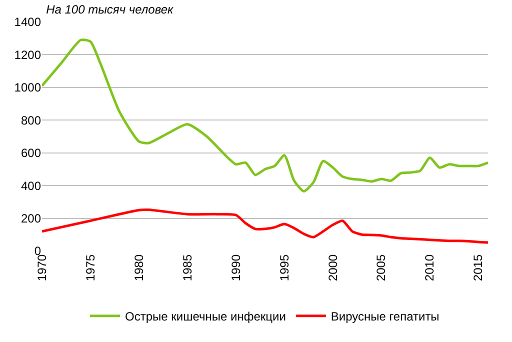  Describe the element at coordinates (28, 22) in the screenshot. I see `y-tick-label: 1400` at that location.